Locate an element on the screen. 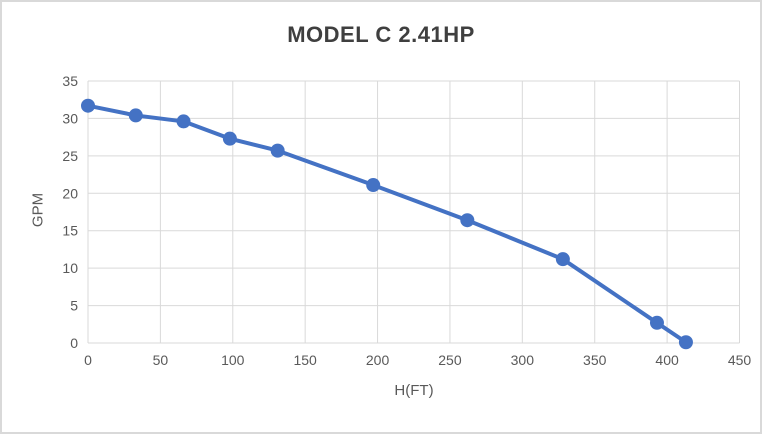  x-tick-label: 100 is located at coordinates (233, 360).